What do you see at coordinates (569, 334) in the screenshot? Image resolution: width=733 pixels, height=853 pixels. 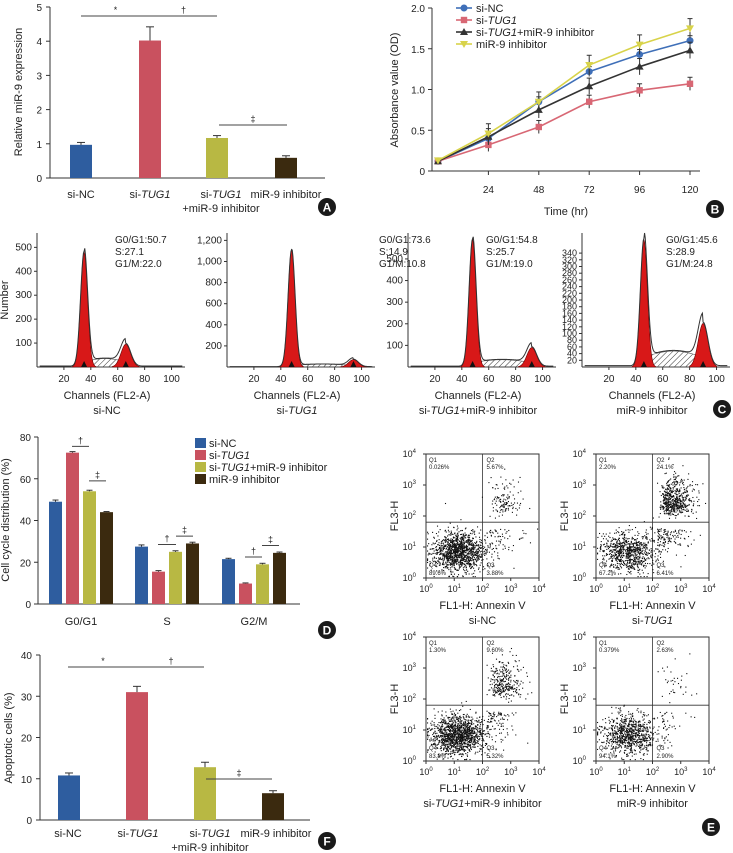 I see `y-tick-label: 100` at bounding box center [569, 334].